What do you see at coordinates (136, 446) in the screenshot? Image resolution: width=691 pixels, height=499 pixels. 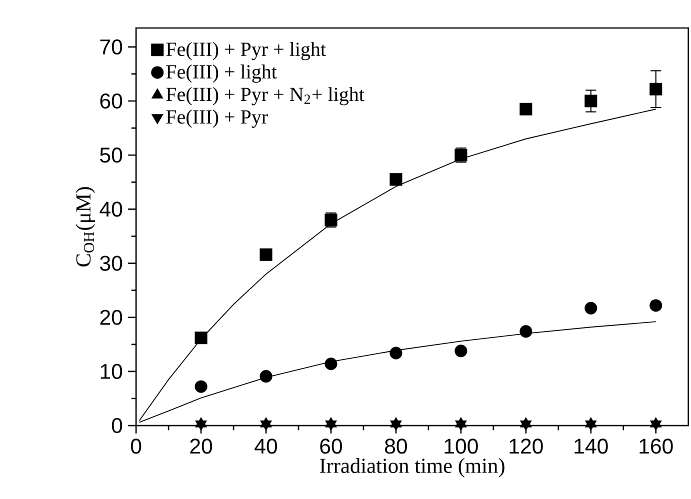 I see `x-tick-label: 0` at bounding box center [136, 446].